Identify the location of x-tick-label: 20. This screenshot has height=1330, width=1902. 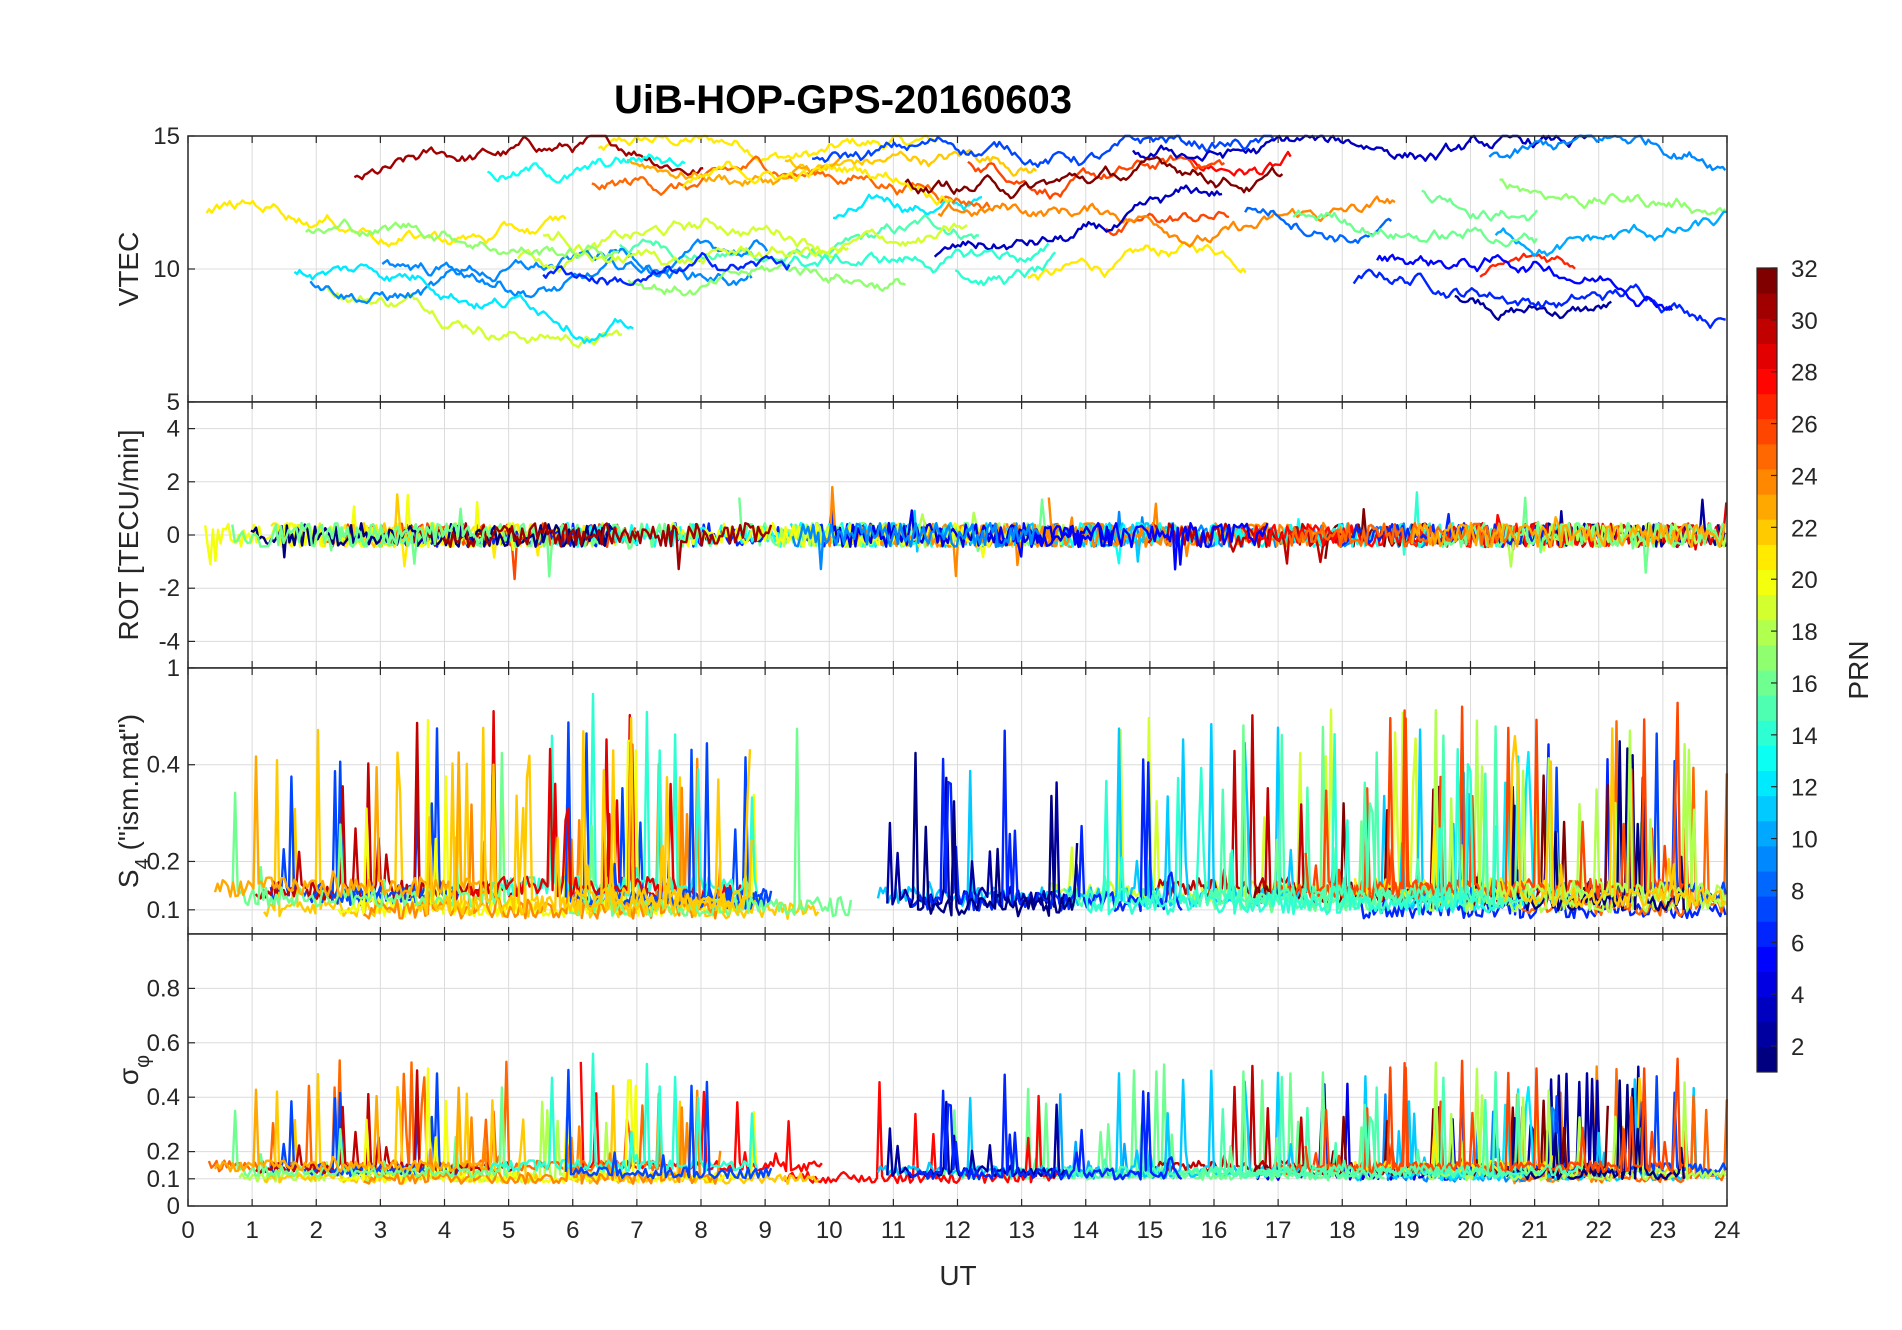
(1470, 1230).